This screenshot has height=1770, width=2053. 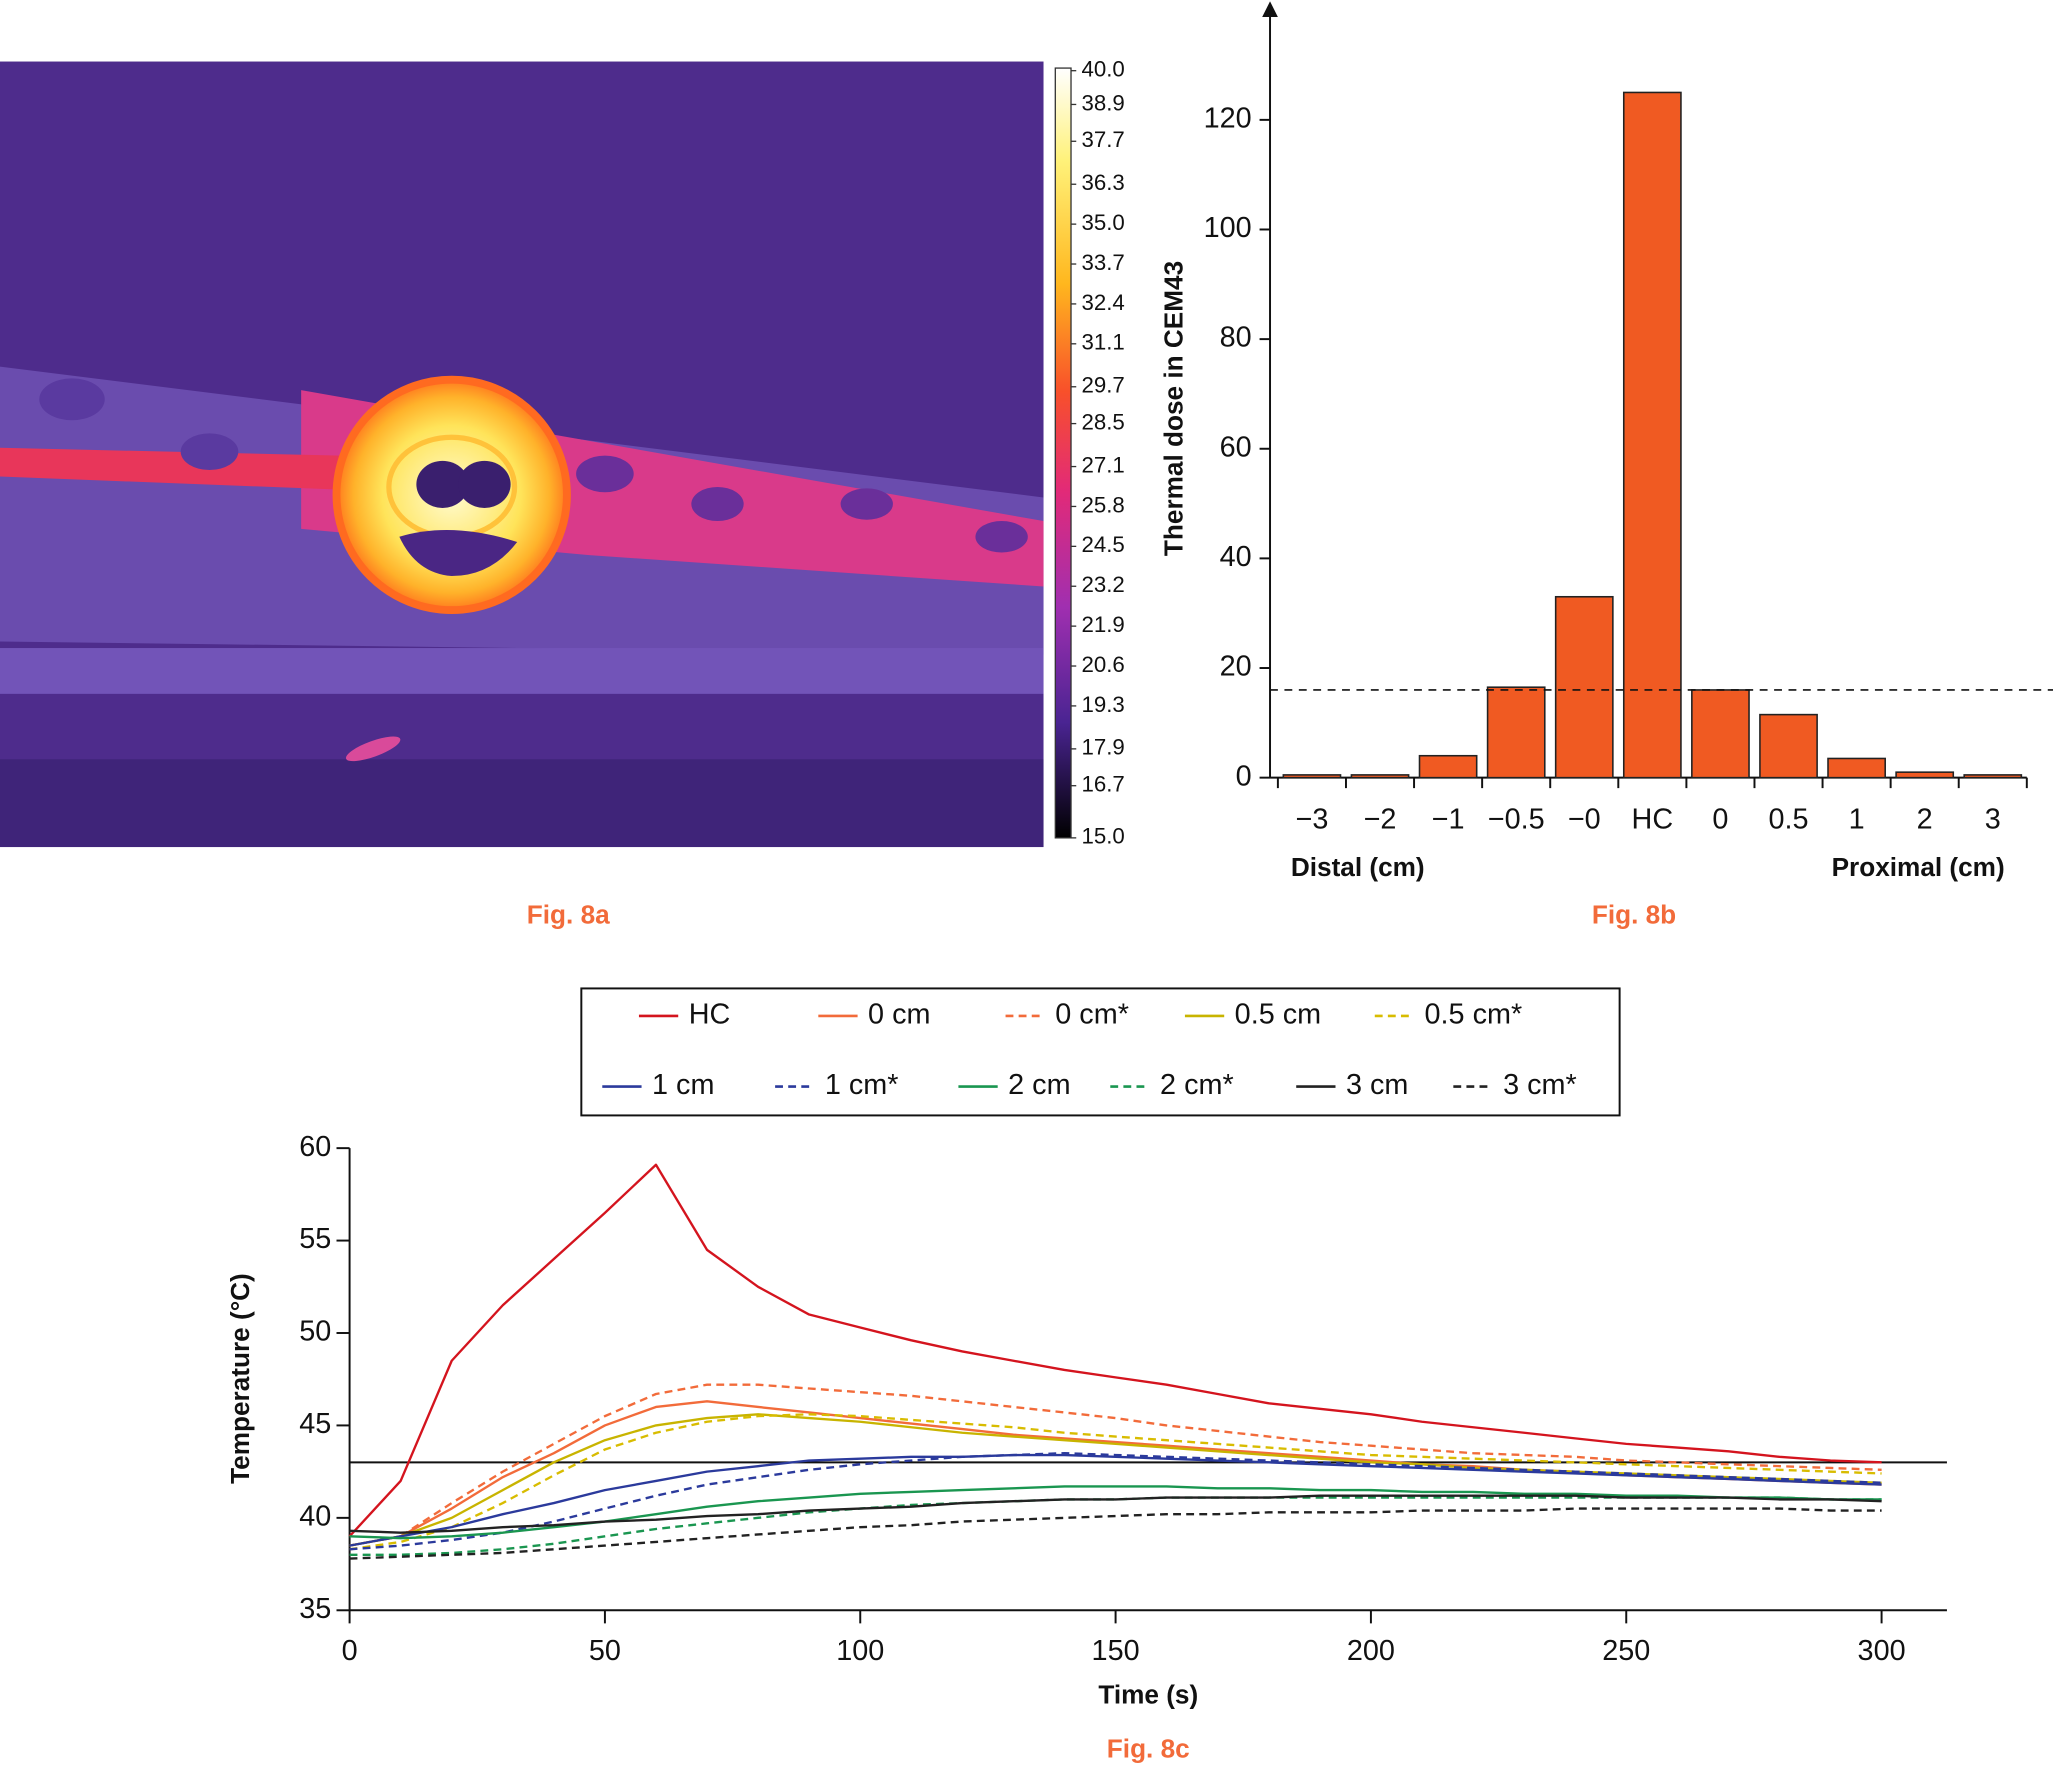 I want to click on x-tick-label: −0, so click(x=1584, y=819).